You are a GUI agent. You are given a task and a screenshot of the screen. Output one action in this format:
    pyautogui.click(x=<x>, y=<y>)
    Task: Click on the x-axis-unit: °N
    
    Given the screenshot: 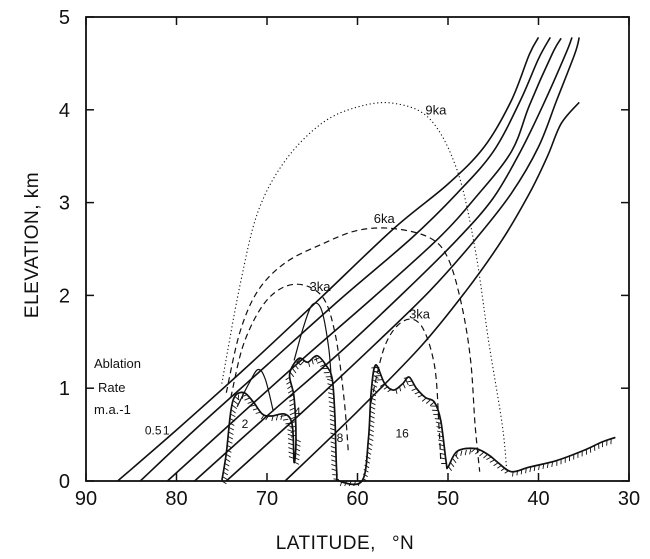 What is the action you would take?
    pyautogui.click(x=403, y=543)
    